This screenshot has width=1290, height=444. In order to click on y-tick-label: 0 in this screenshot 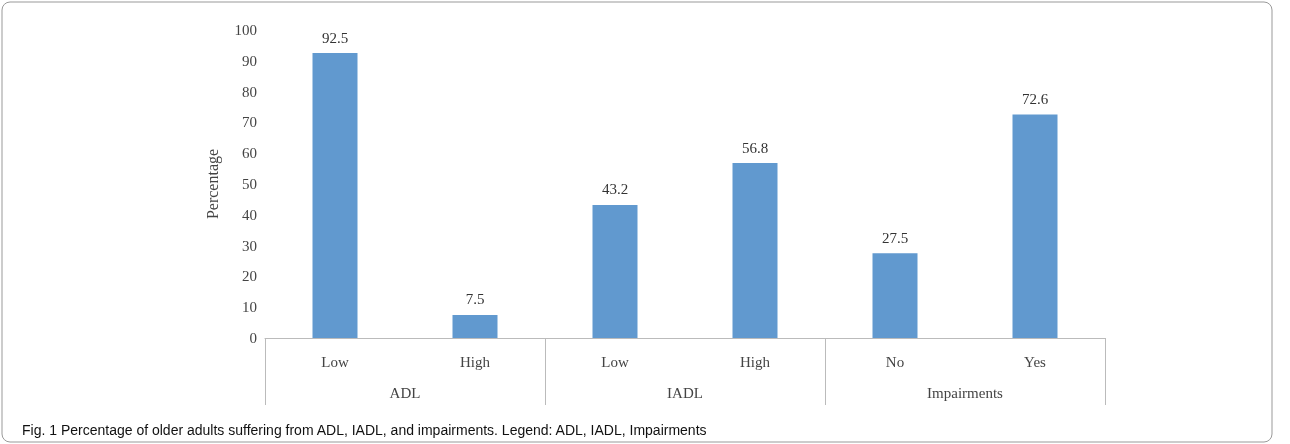, I will do `click(253, 338)`.